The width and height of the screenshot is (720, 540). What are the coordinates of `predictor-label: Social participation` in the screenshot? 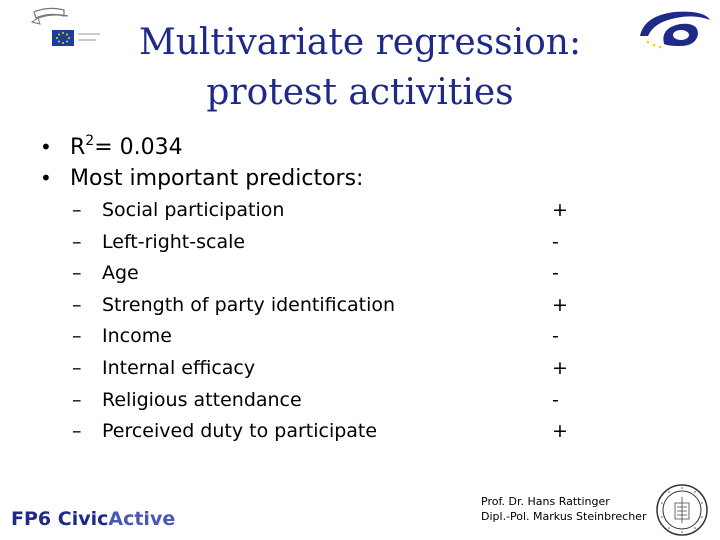 It's located at (193, 210).